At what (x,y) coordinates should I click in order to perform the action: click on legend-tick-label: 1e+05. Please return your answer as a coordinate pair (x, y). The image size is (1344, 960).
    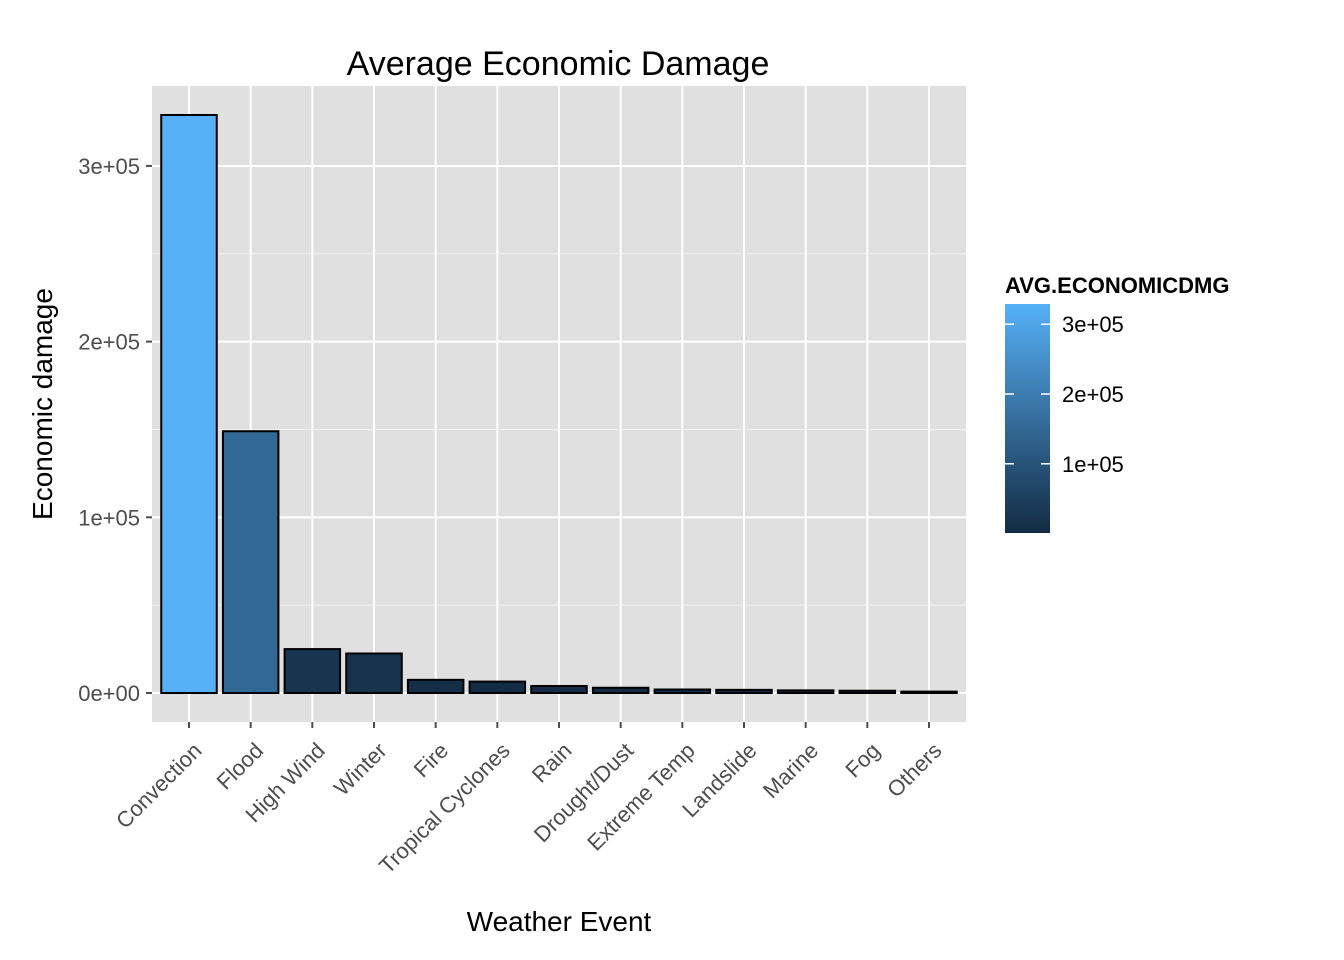
    Looking at the image, I should click on (1093, 464).